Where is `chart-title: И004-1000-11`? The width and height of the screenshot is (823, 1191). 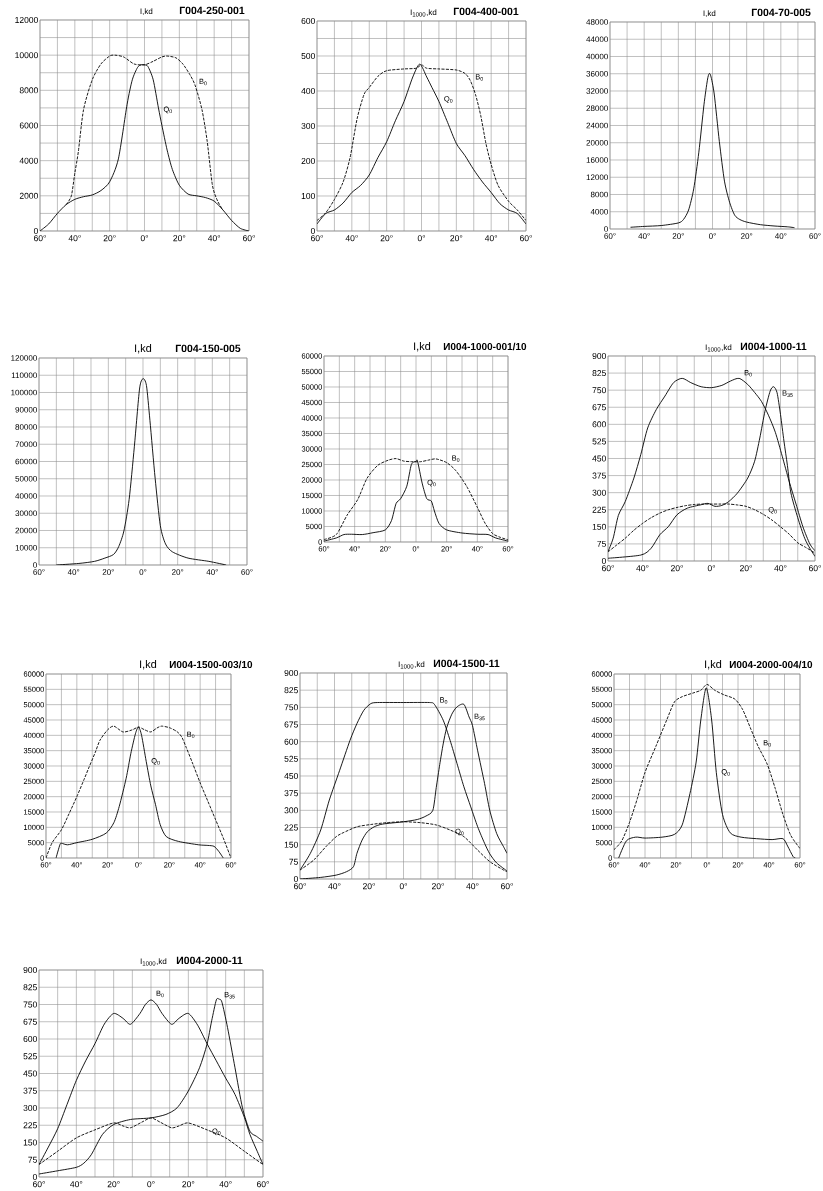 chart-title: И004-1000-11 is located at coordinates (773, 346).